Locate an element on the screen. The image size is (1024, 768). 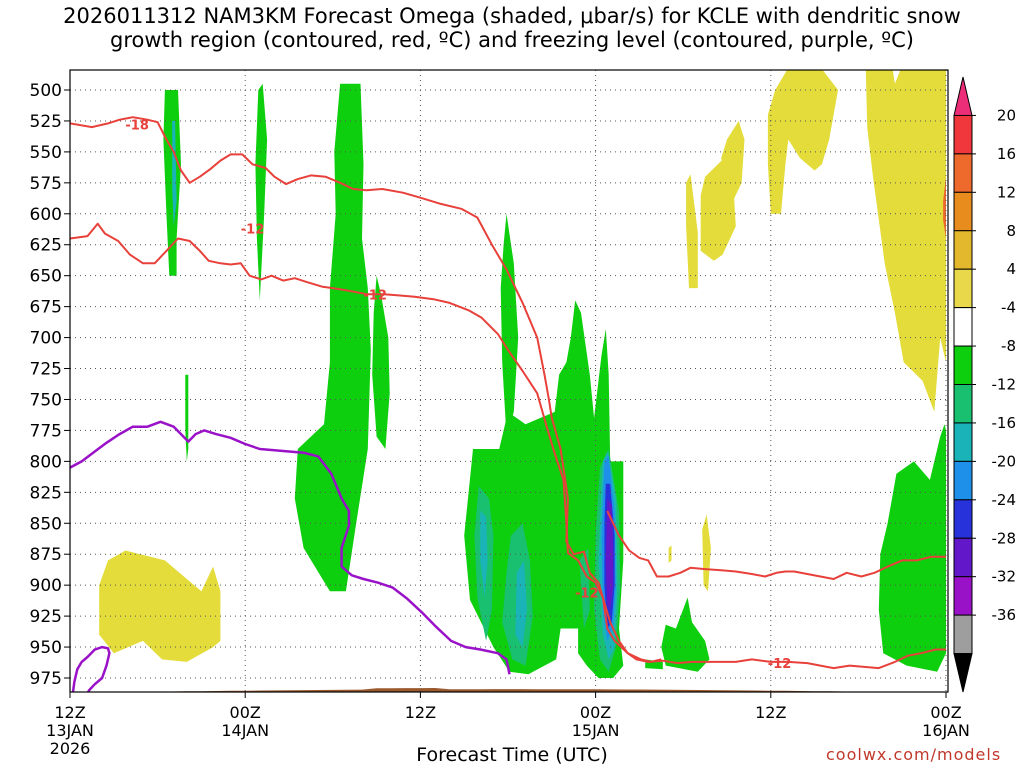
x-tick-label-3-1: 15JAN is located at coordinates (596, 730).